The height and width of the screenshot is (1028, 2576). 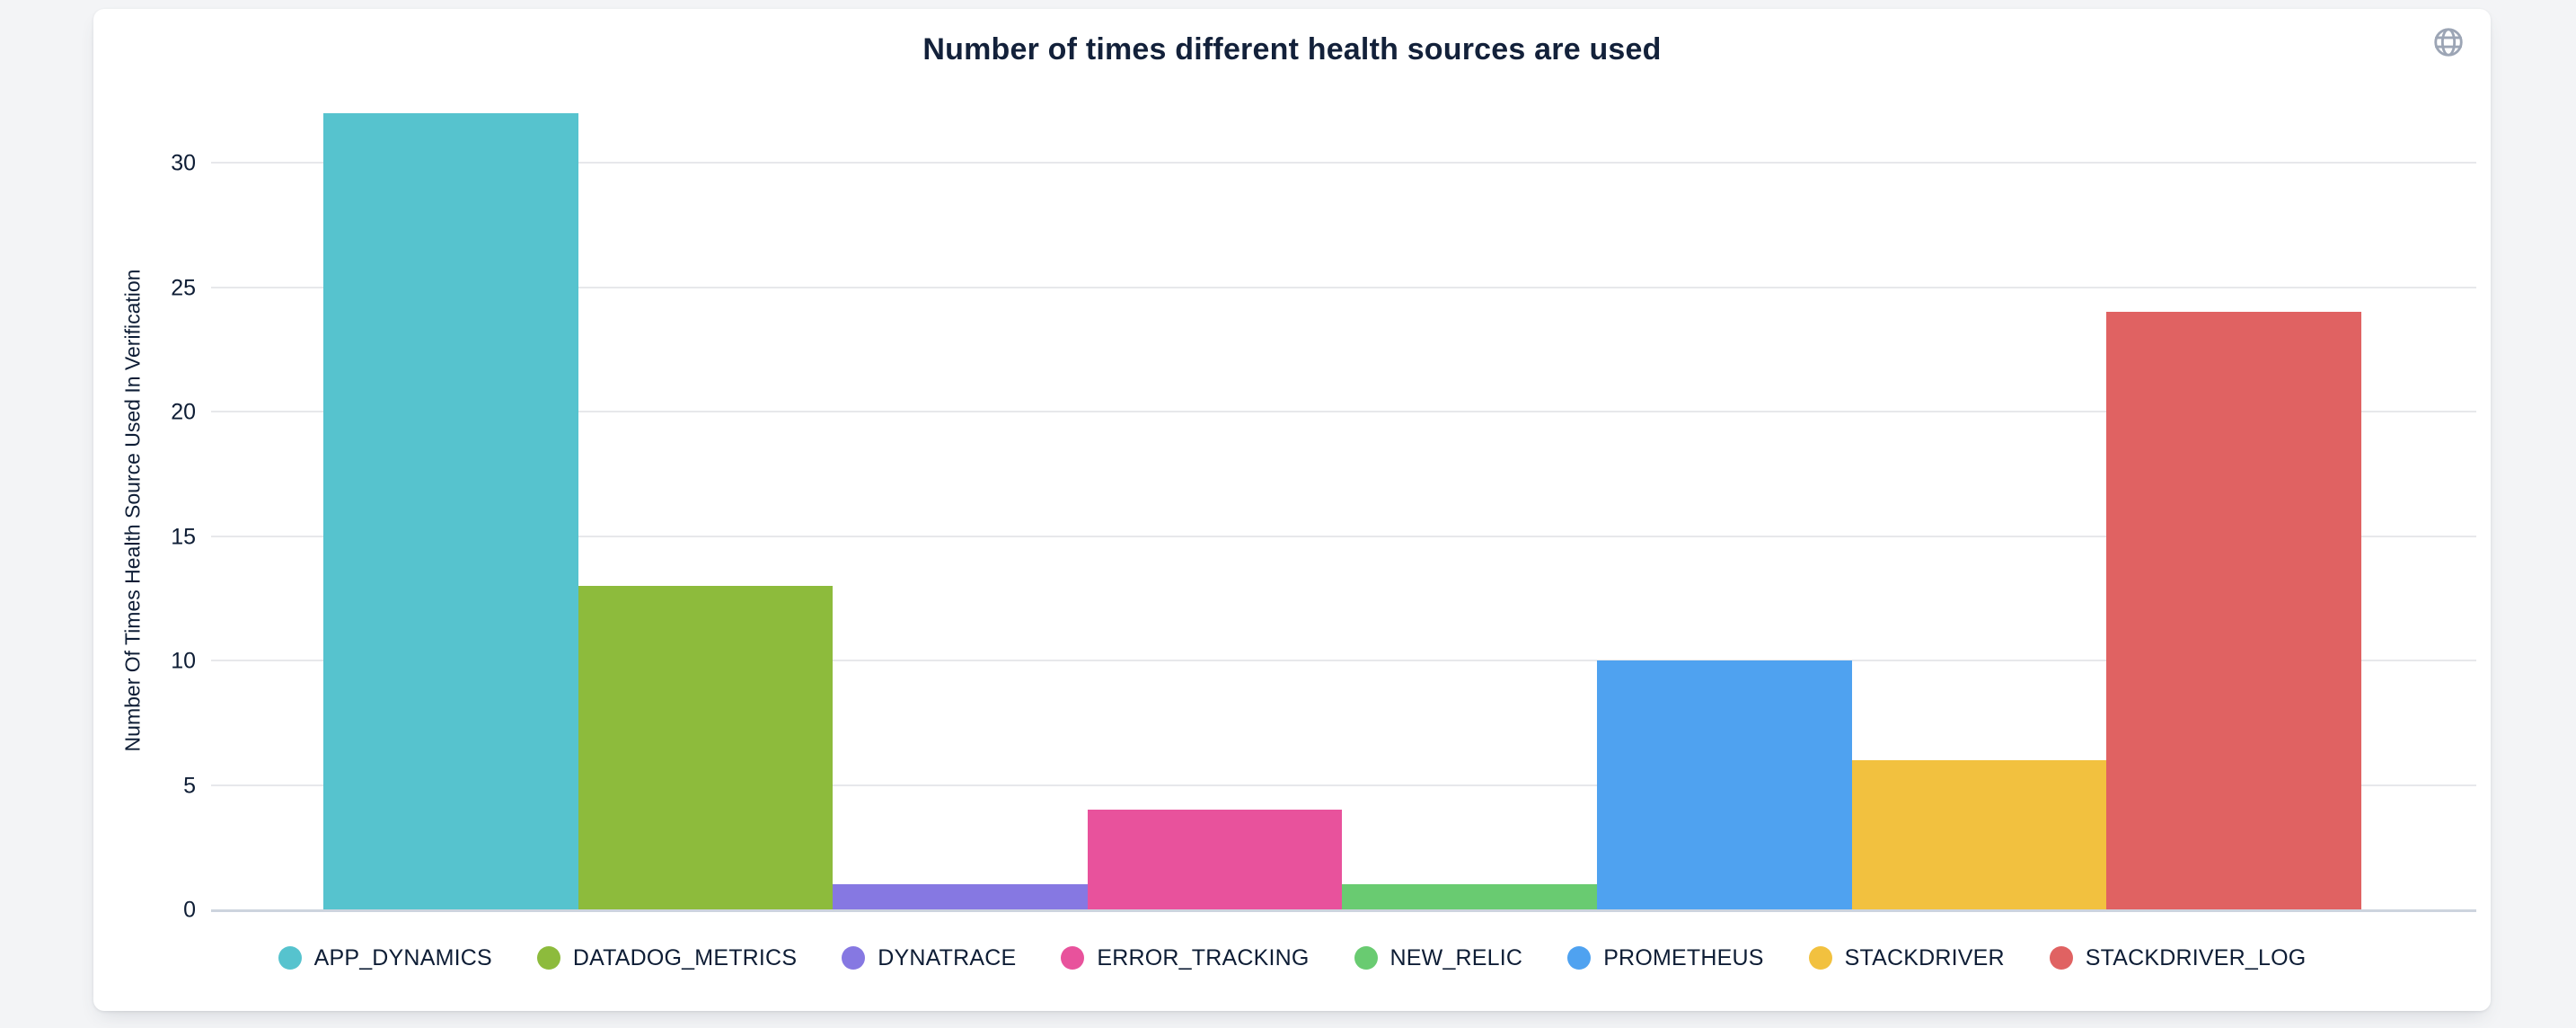 I want to click on legend-item-dynatrace: DYNATRACE, so click(x=929, y=958).